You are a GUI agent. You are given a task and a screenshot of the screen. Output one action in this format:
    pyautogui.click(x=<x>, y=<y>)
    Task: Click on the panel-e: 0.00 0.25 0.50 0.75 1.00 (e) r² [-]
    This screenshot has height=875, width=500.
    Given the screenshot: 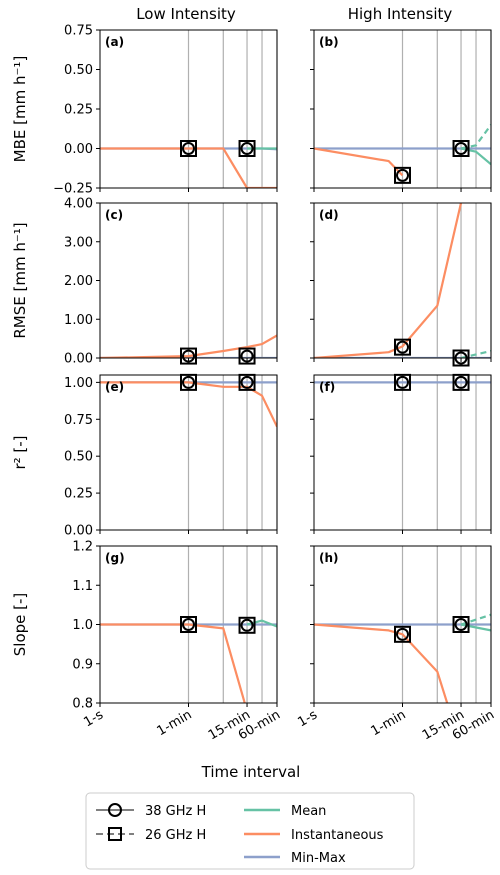 What is the action you would take?
    pyautogui.click(x=144, y=456)
    